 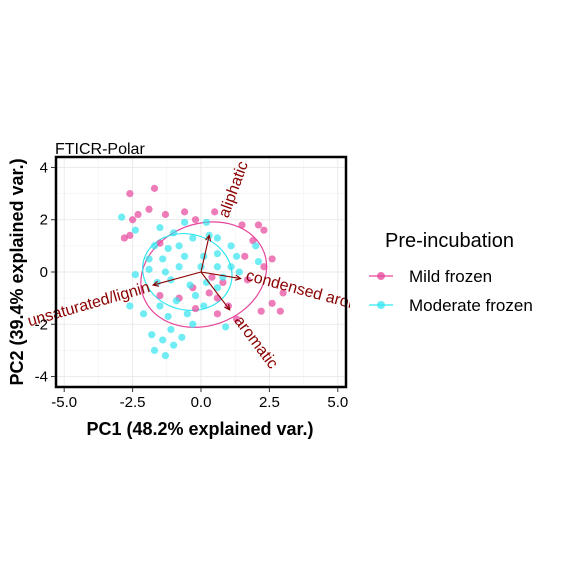 I want to click on ellipse-moderate-frozen, so click(x=187, y=272).